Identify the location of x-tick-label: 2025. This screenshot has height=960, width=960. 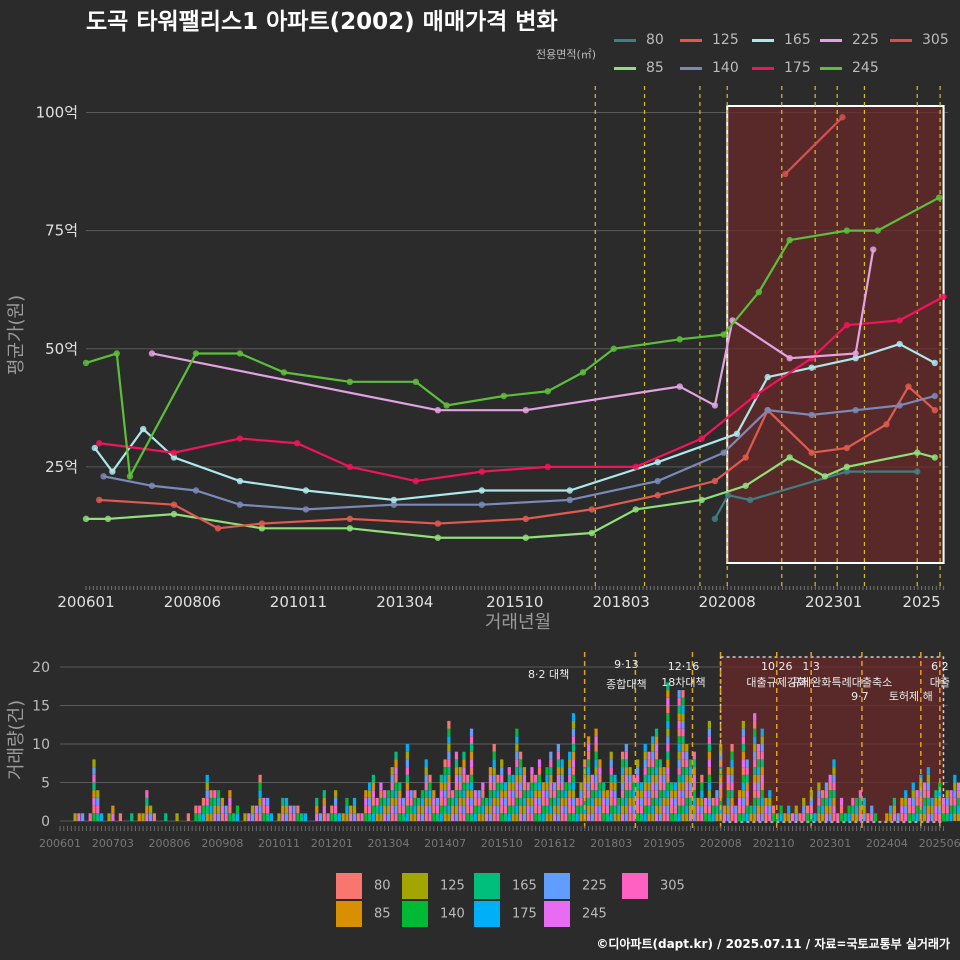
(922, 602).